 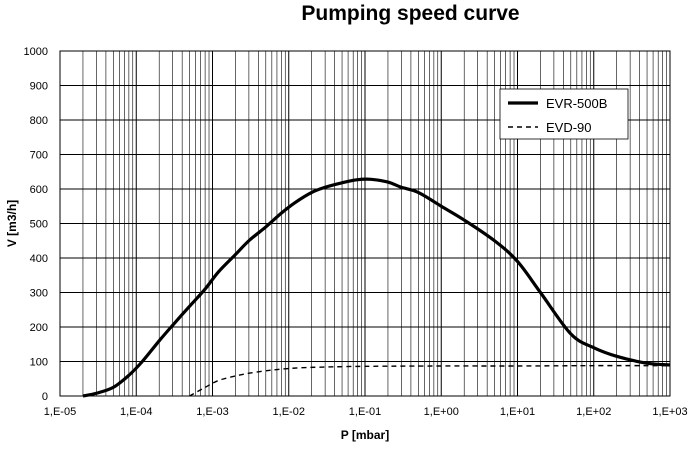 I want to click on y-tick-label: 500, so click(x=39, y=225).